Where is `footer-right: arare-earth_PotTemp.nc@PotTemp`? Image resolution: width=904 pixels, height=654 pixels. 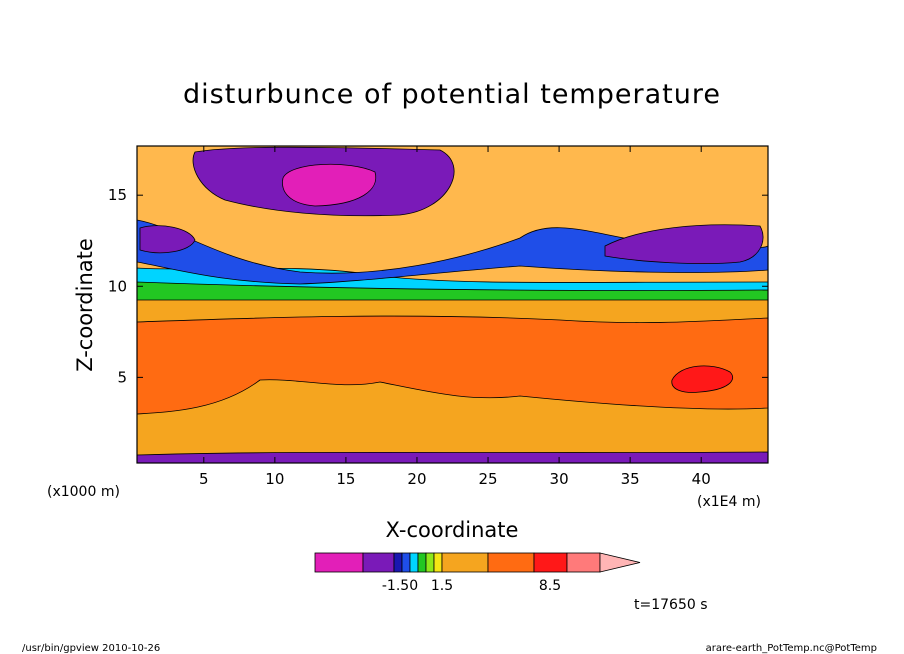
footer-right: arare-earth_PotTemp.nc@PotTemp is located at coordinates (791, 648).